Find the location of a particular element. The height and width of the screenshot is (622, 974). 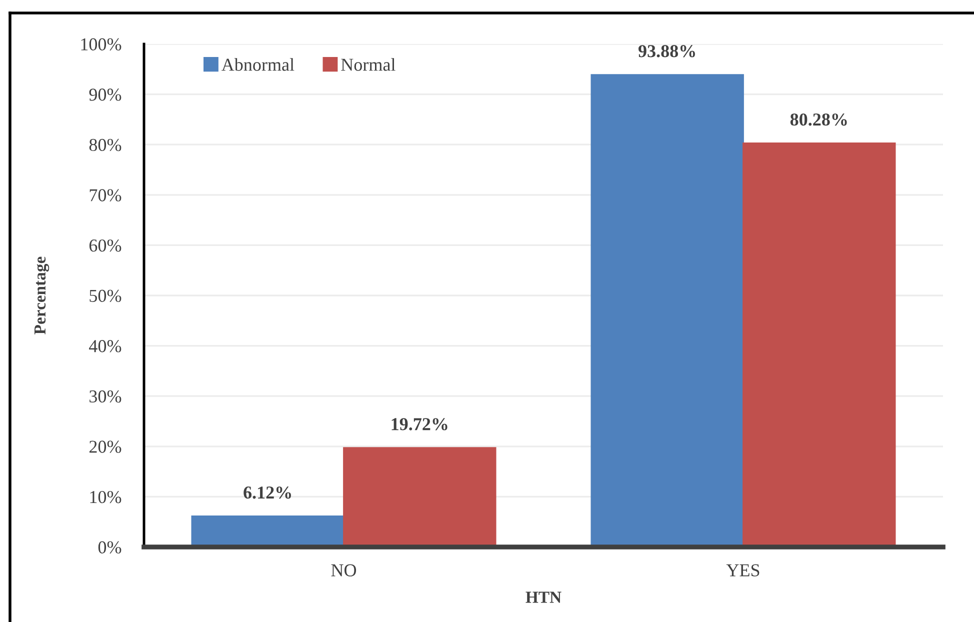

x-tick-label: YES is located at coordinates (743, 570).